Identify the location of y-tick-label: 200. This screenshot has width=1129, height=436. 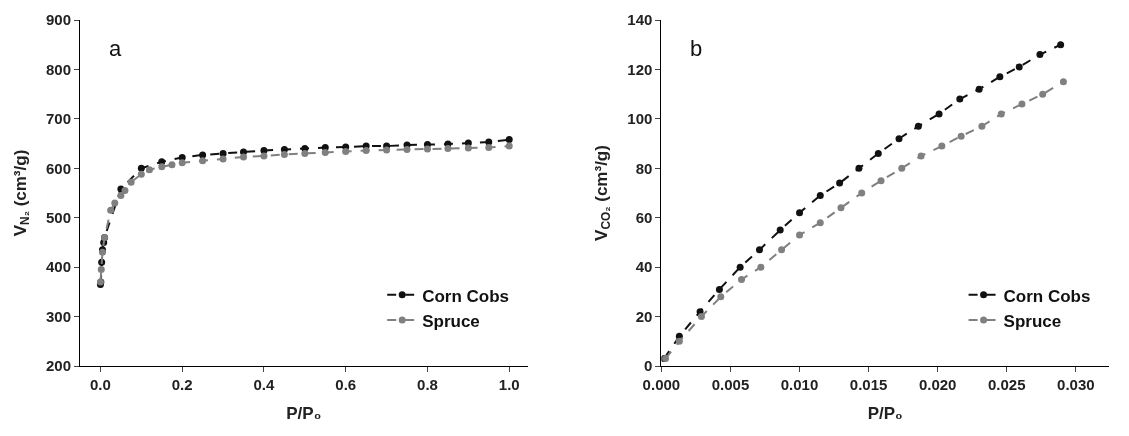
(58, 366).